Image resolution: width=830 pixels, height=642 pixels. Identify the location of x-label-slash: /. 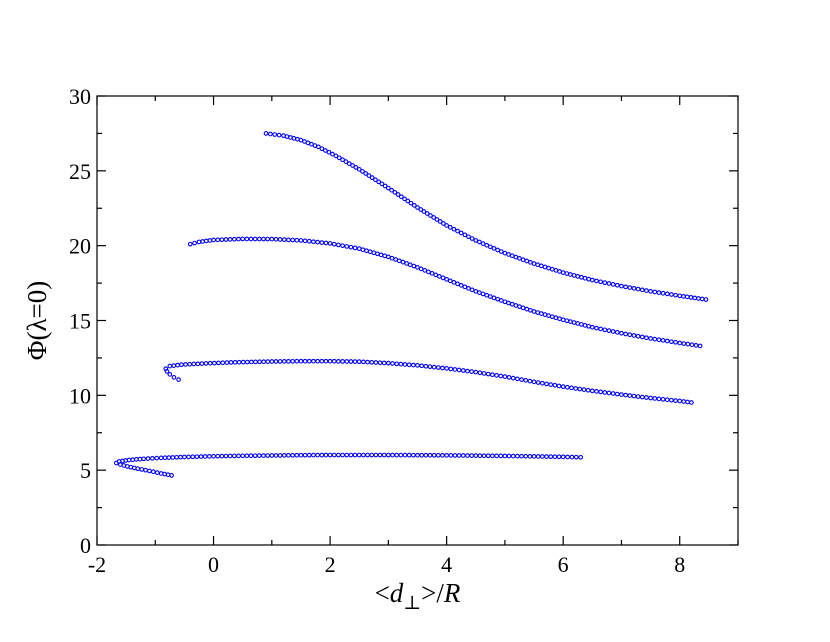
(440, 593).